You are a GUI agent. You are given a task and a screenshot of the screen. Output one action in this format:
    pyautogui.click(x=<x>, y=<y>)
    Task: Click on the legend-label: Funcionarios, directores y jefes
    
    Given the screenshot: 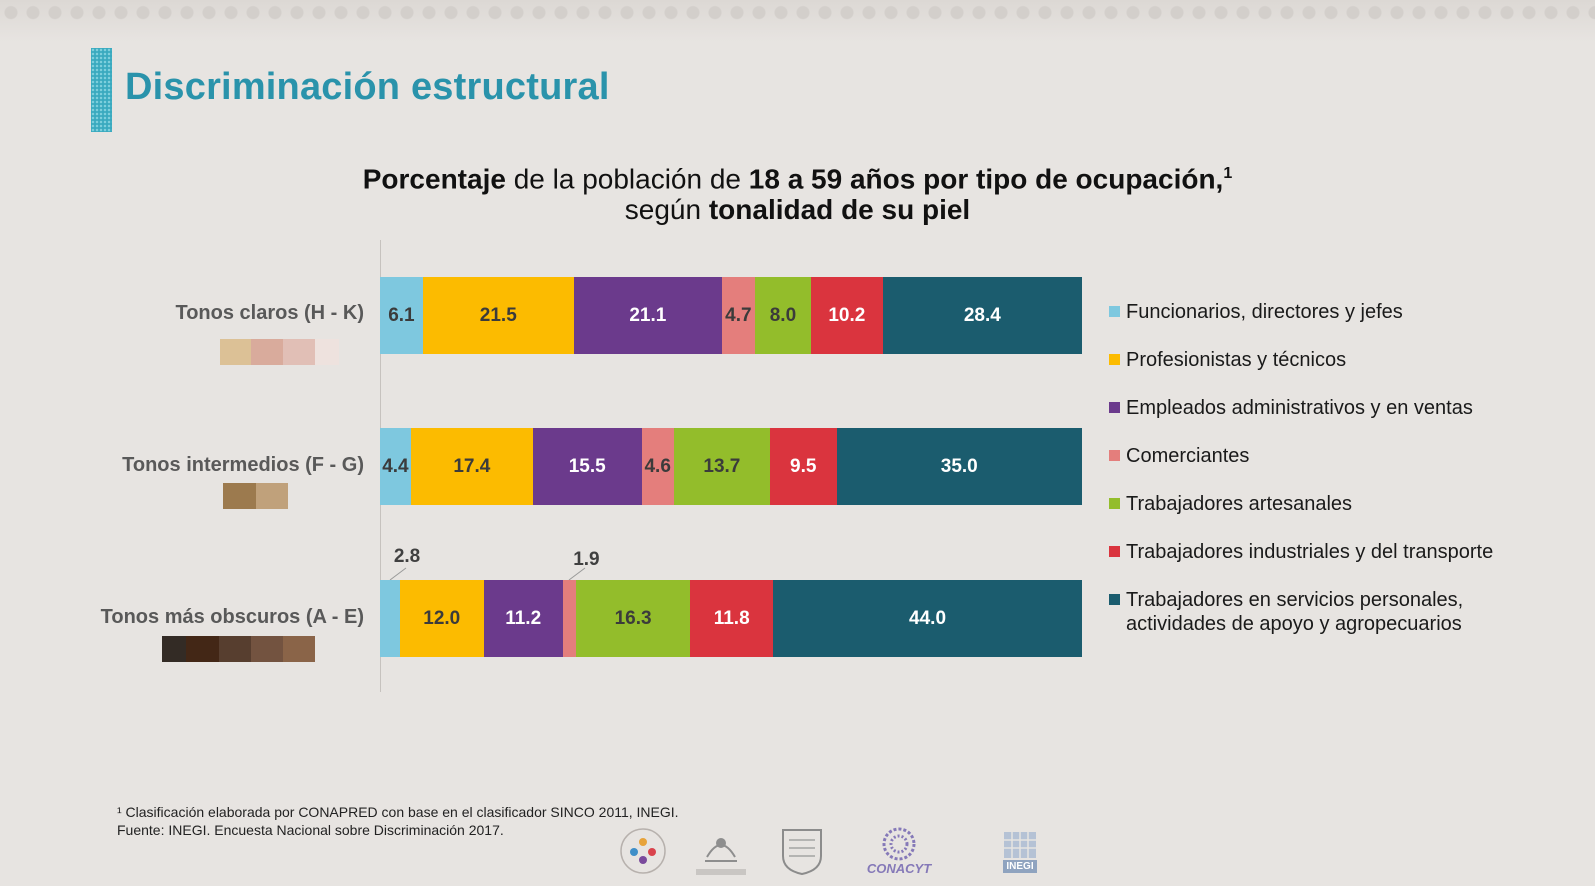 What is the action you would take?
    pyautogui.click(x=1264, y=312)
    